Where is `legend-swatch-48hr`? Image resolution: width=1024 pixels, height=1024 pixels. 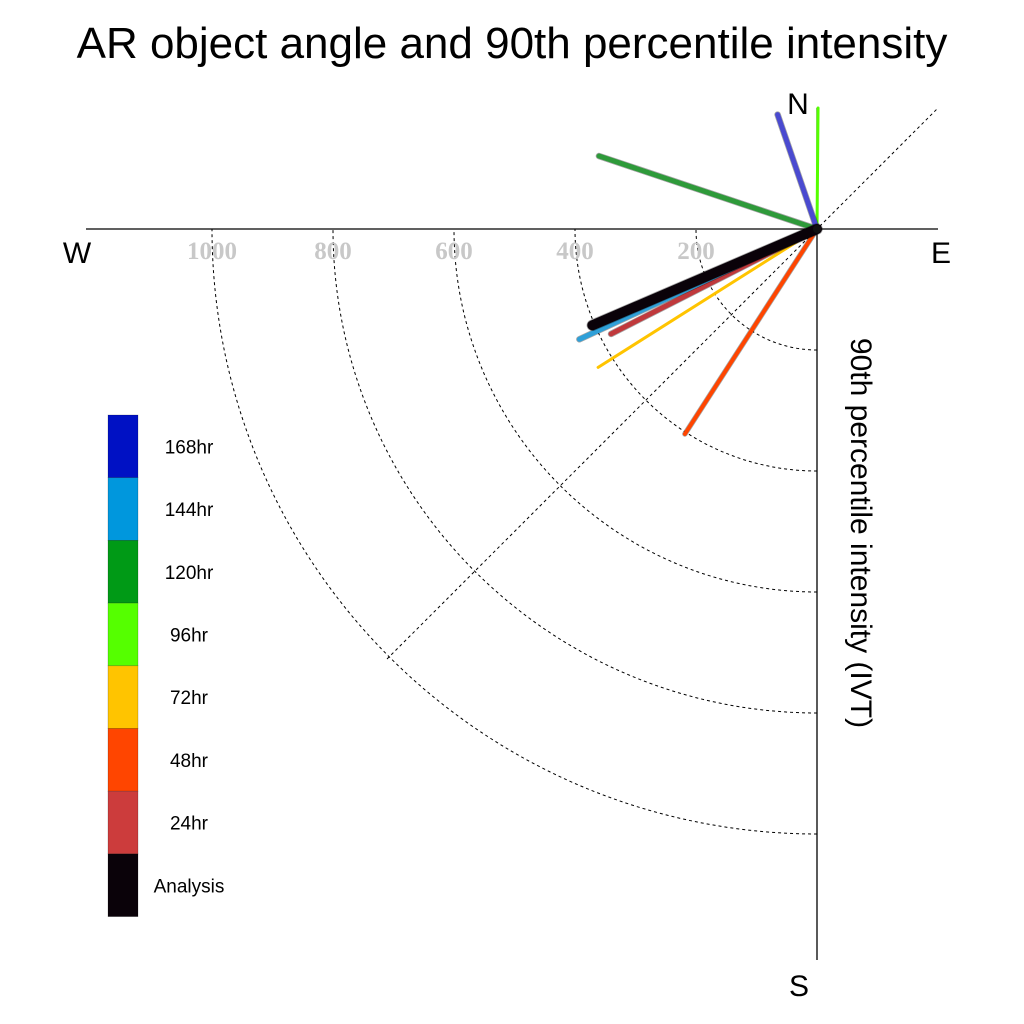 legend-swatch-48hr is located at coordinates (123, 760).